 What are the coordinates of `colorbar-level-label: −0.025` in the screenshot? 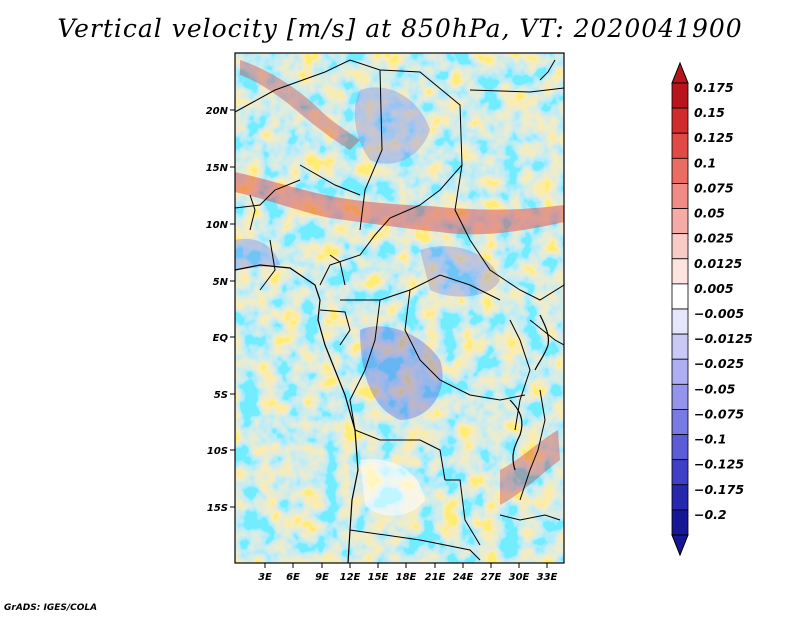 It's located at (719, 363).